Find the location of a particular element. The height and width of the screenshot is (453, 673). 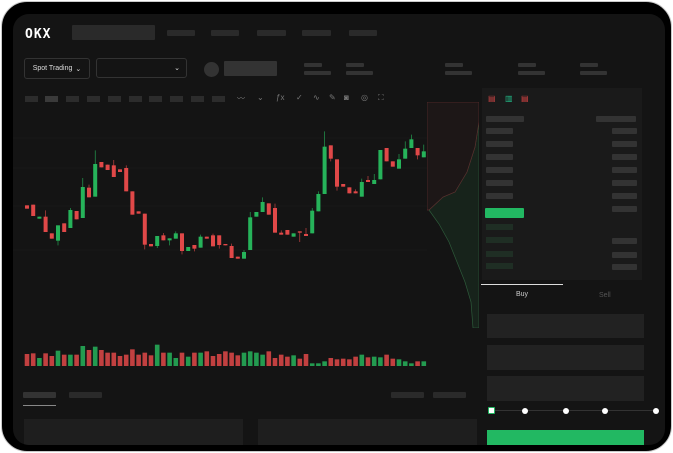

slider-track is located at coordinates (574, 410).